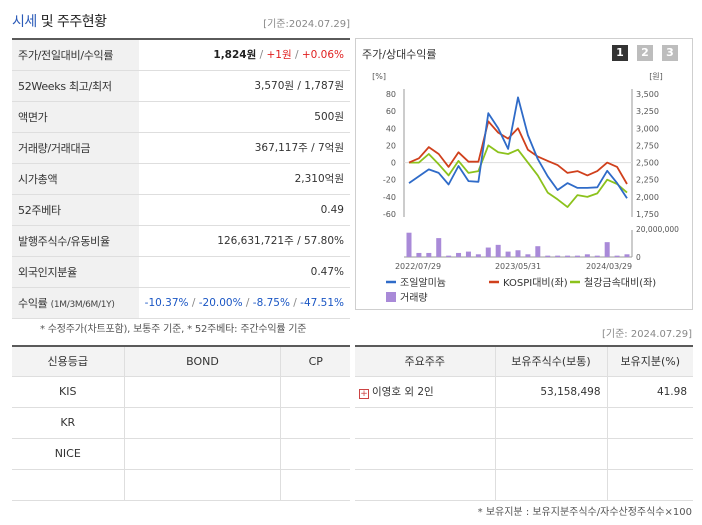 The width and height of the screenshot is (702, 525). I want to click on left-axis-unit: [%], so click(379, 76).